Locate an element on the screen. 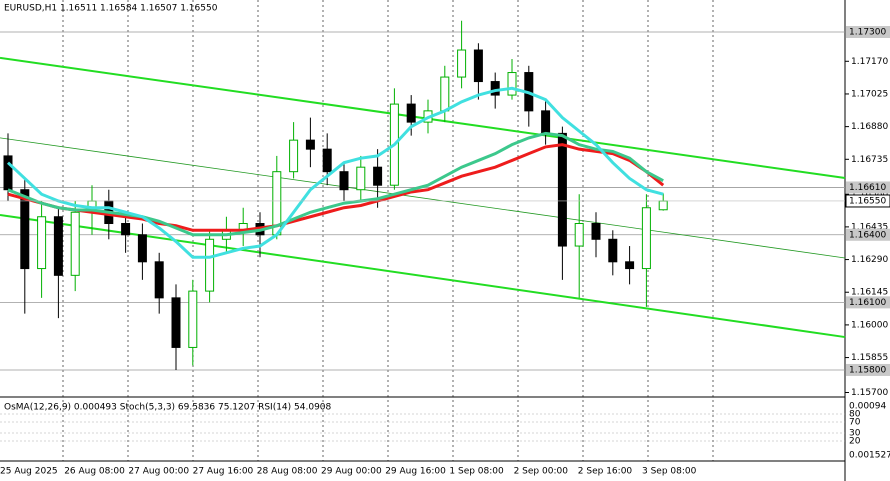 This screenshot has height=481, width=890. level-label: 1.16610 is located at coordinates (867, 188).